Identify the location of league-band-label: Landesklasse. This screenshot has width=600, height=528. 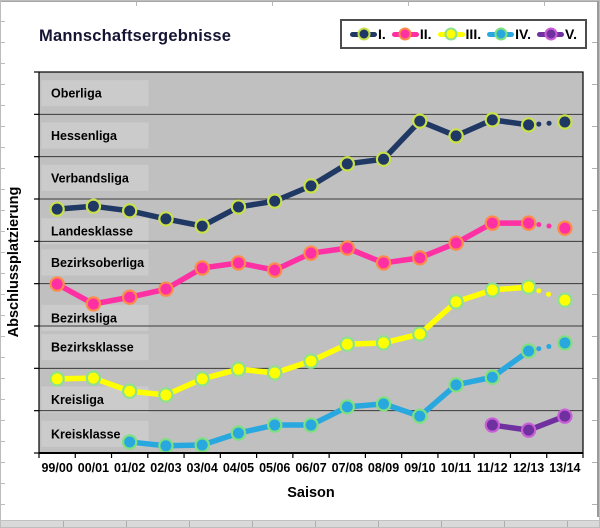
(92, 232).